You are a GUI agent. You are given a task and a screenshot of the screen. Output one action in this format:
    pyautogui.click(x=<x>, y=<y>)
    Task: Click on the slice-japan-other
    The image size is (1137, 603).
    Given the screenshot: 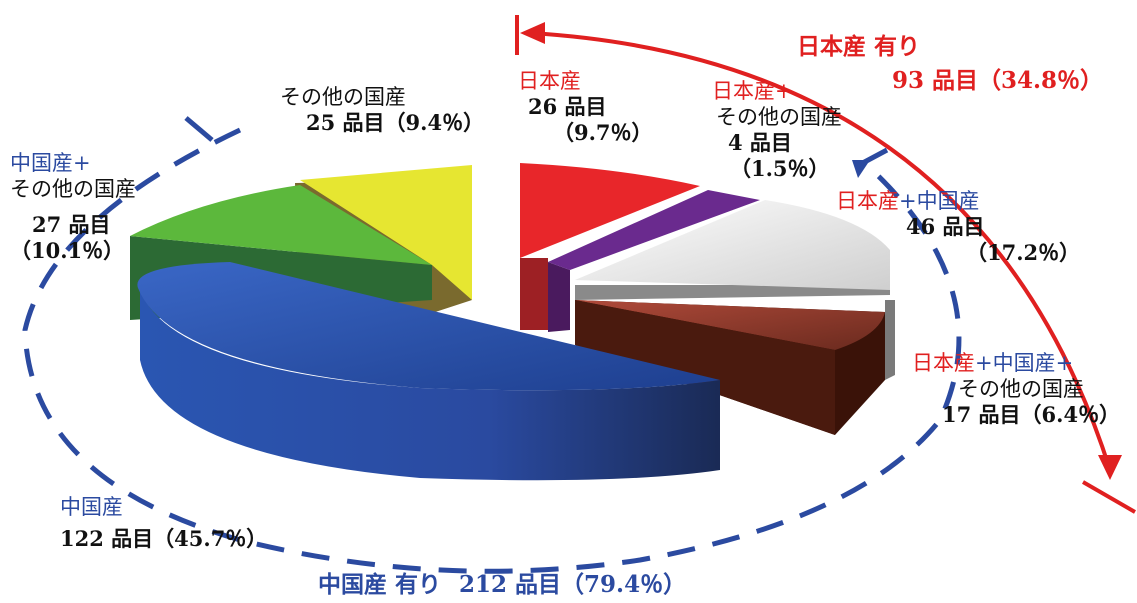 What is the action you would take?
    pyautogui.click(x=654, y=261)
    